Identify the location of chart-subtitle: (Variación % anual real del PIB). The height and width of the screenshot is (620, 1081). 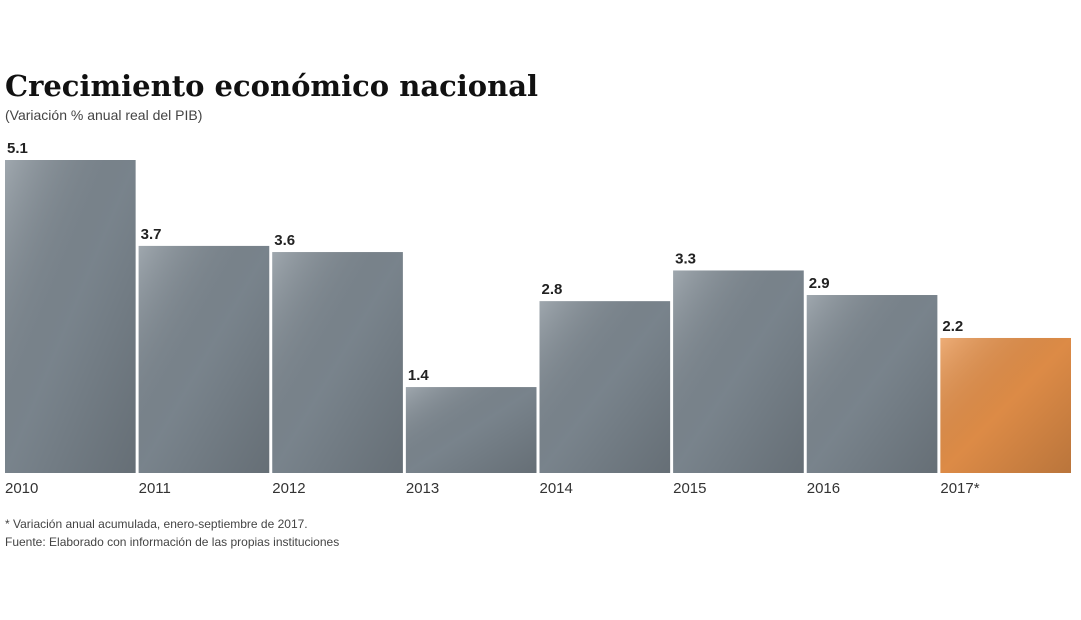
(103, 115).